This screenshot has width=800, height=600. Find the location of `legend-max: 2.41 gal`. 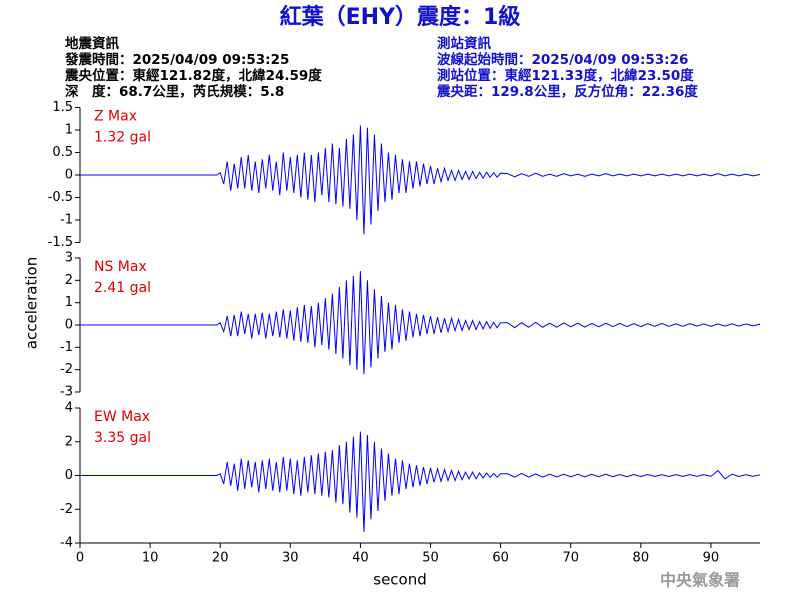

legend-max: 2.41 gal is located at coordinates (122, 288).